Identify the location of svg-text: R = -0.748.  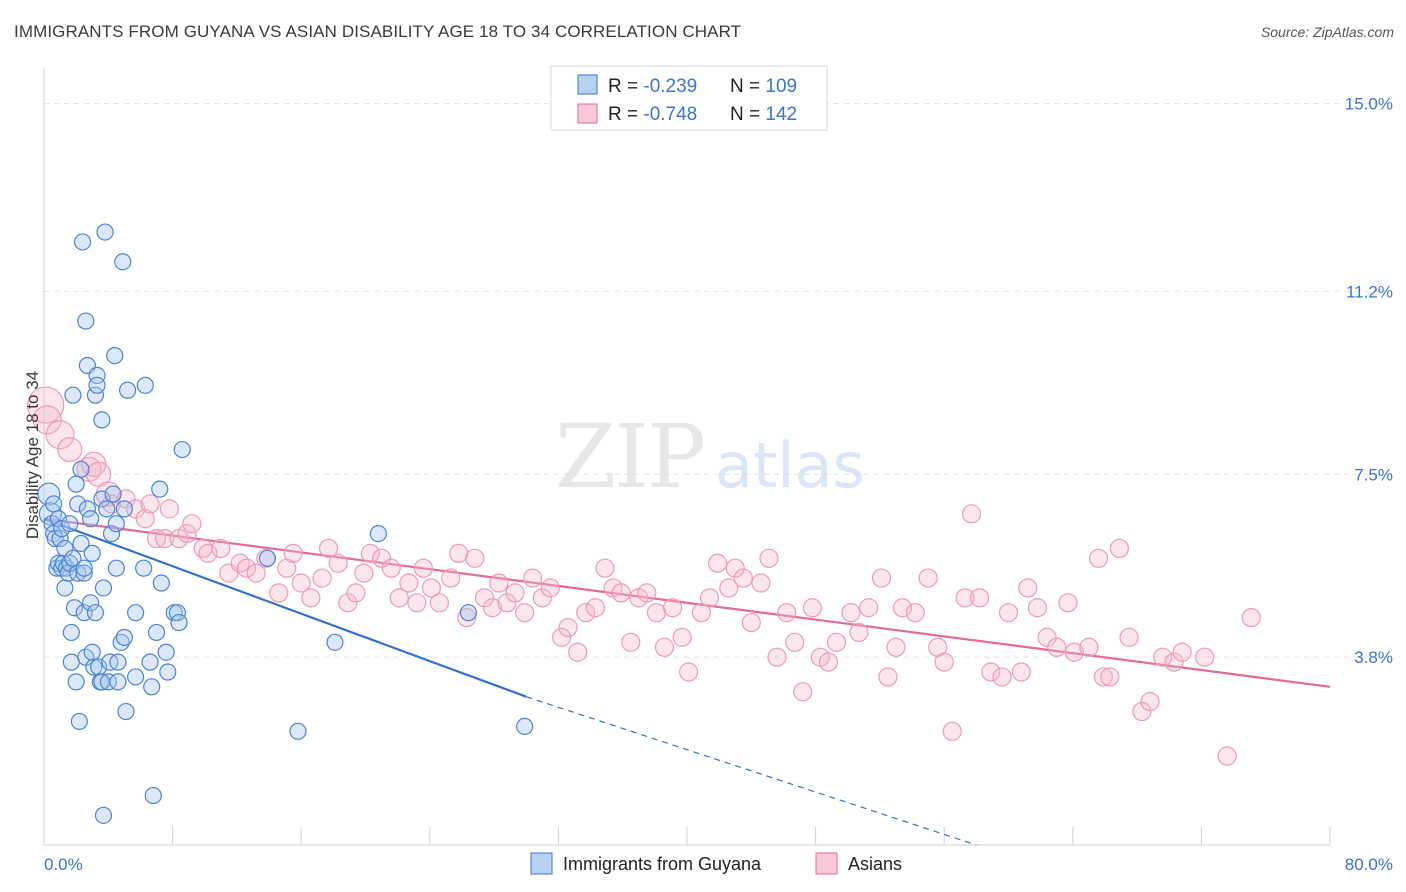
(652, 114).